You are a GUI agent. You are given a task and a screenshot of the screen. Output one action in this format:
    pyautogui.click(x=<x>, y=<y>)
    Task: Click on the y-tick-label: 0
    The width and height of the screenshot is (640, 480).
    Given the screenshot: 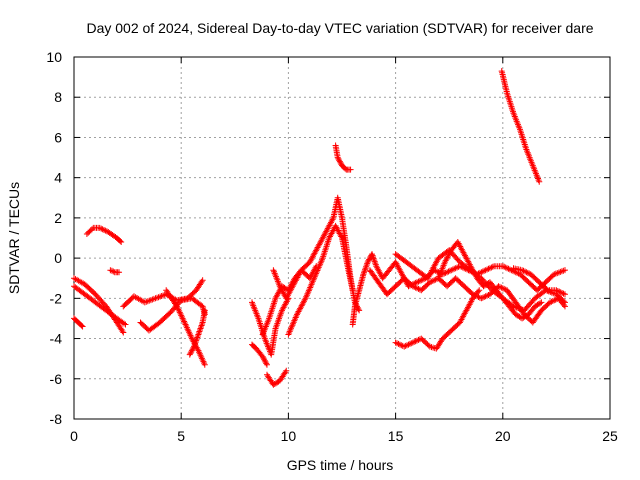 What is the action you would take?
    pyautogui.click(x=58, y=258)
    